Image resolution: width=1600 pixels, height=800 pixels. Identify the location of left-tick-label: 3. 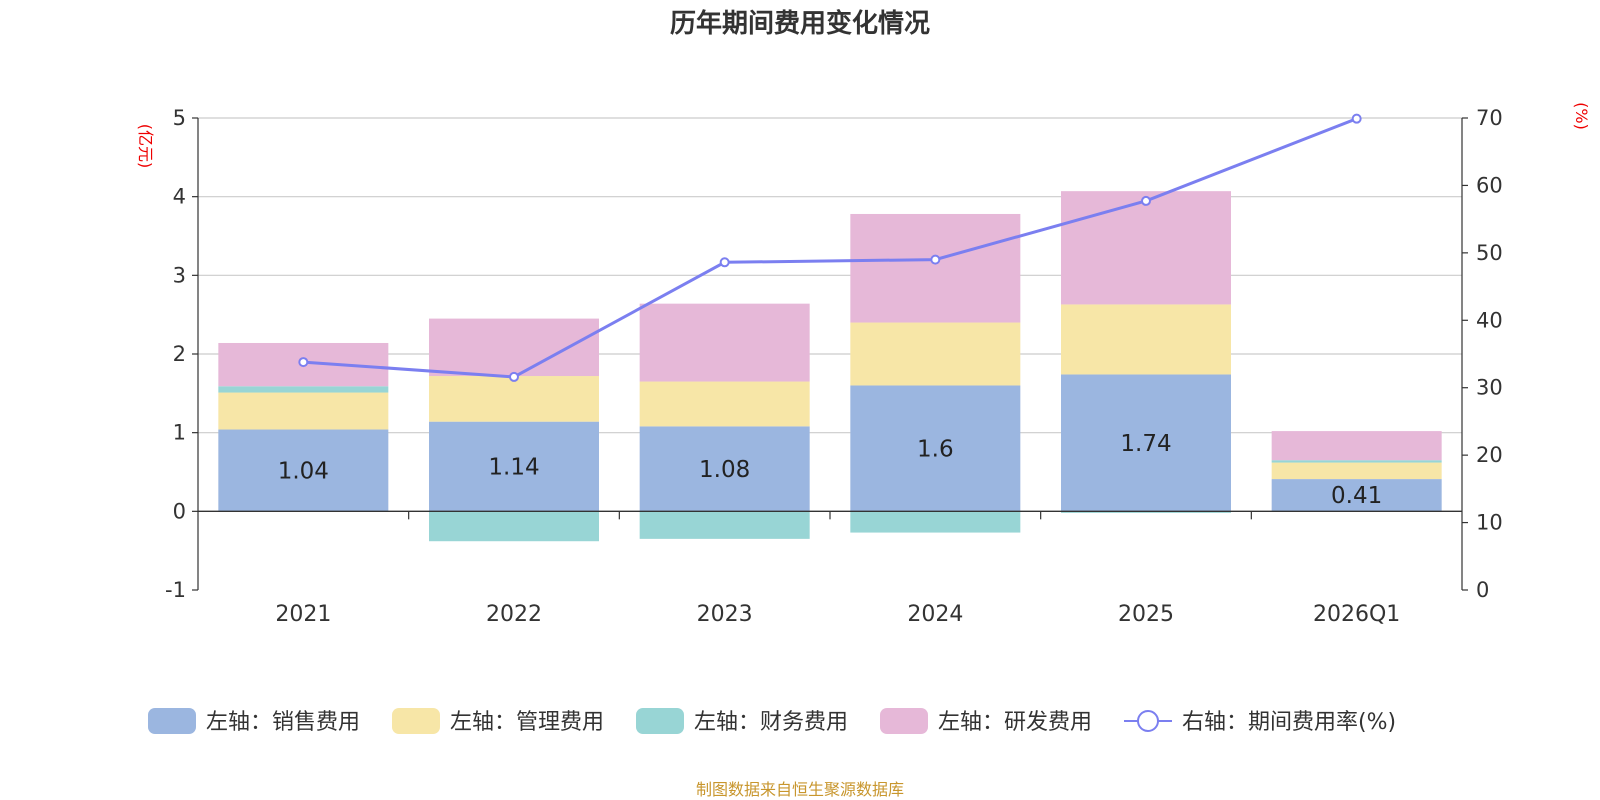
(179, 275).